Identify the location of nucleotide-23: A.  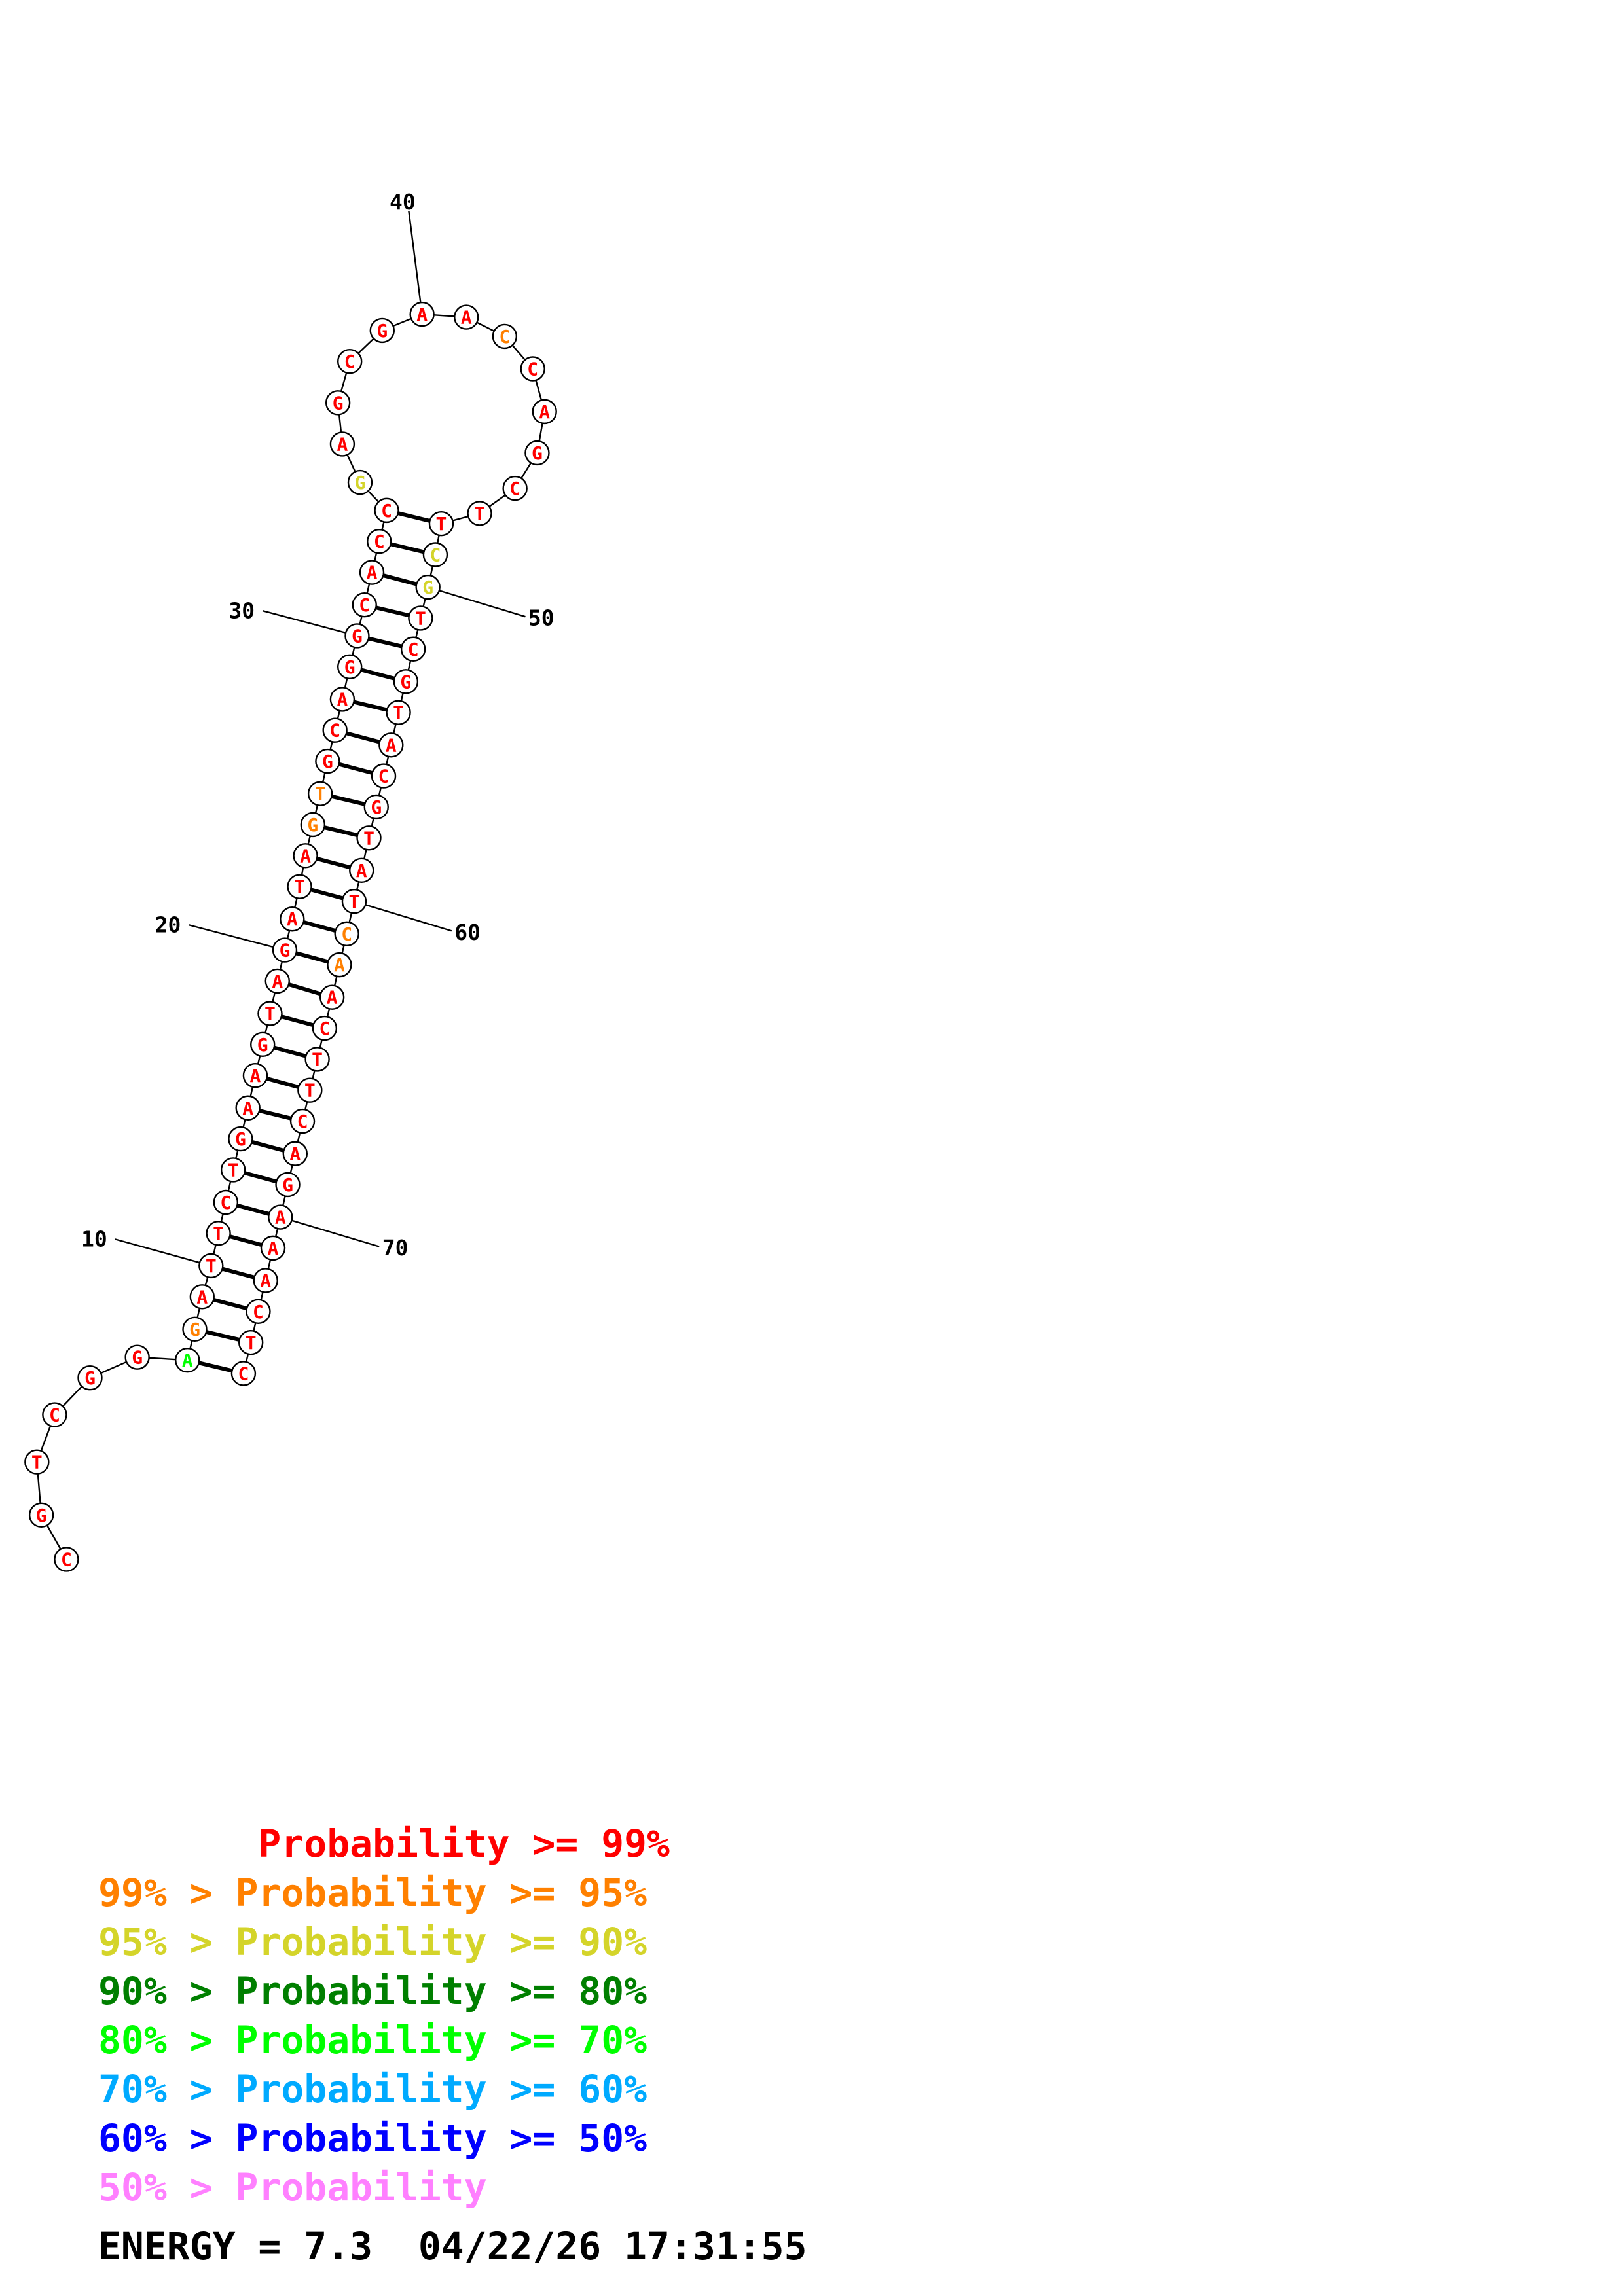
(305, 856).